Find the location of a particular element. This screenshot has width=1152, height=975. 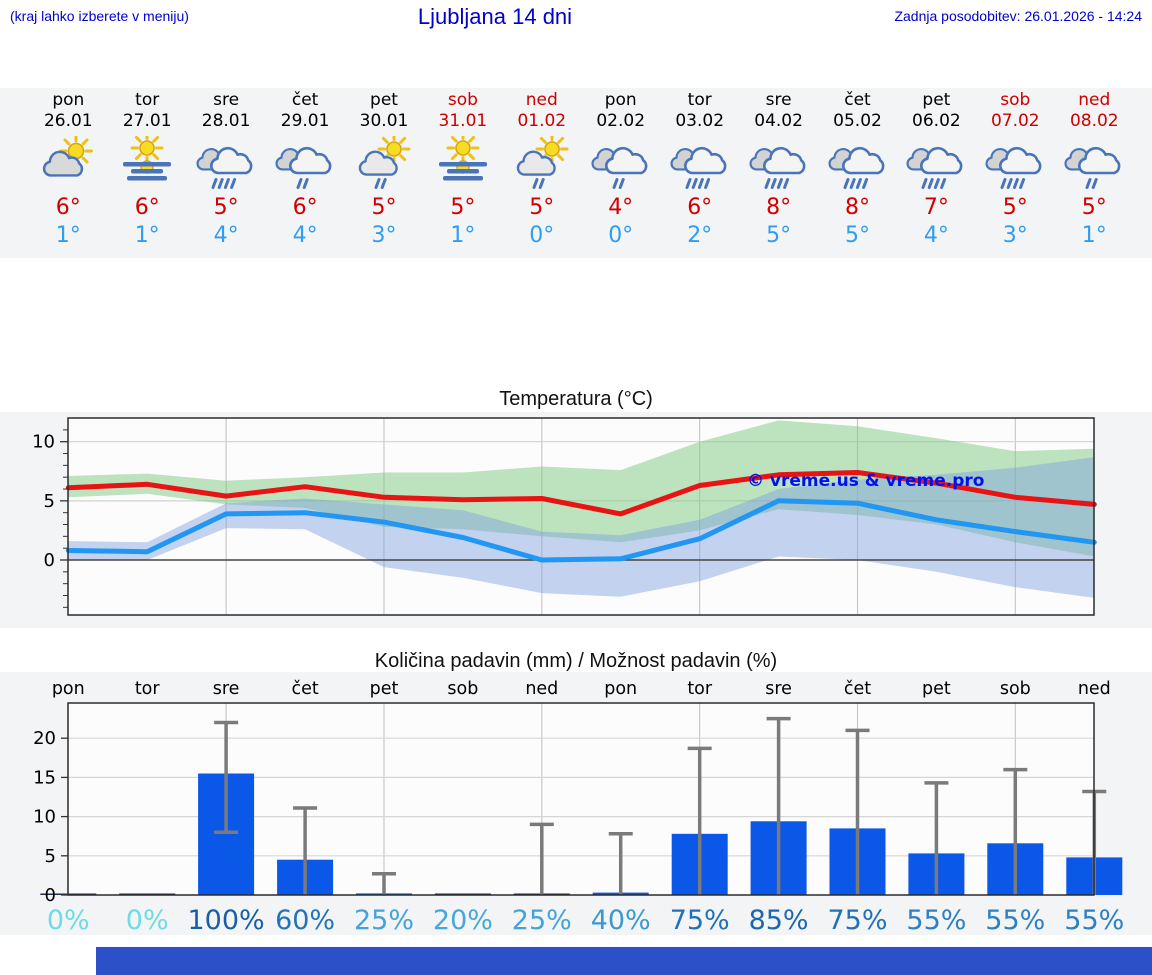

temp-max-line is located at coordinates (581, 493).